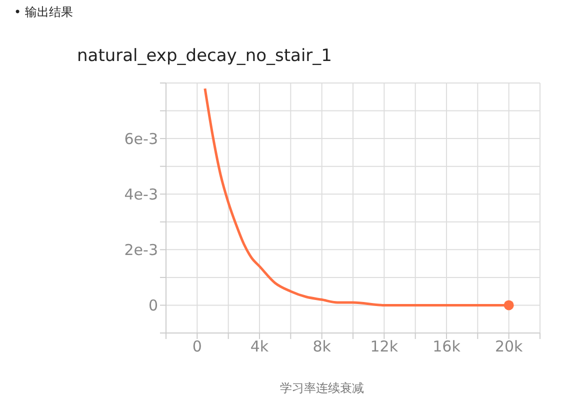 The image size is (561, 404). What do you see at coordinates (446, 347) in the screenshot?
I see `x-tick-label: 16k` at bounding box center [446, 347].